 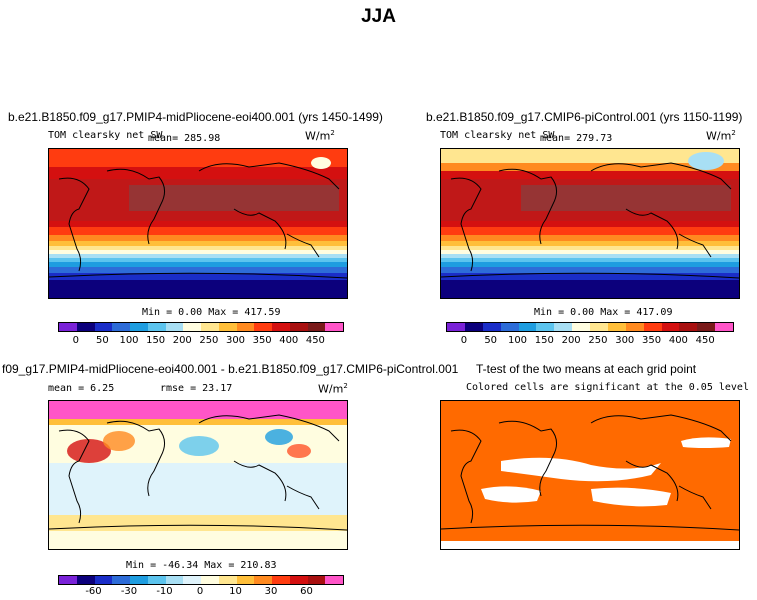 I want to click on mean-label-top-left: mean= 285.98, so click(x=184, y=138).